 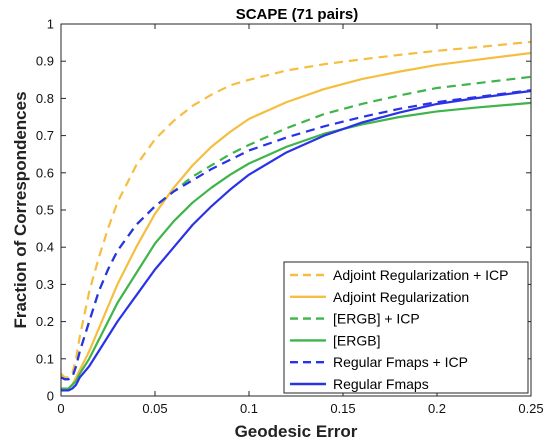 I want to click on x-axis-label: Geodesic Error, so click(x=296, y=431).